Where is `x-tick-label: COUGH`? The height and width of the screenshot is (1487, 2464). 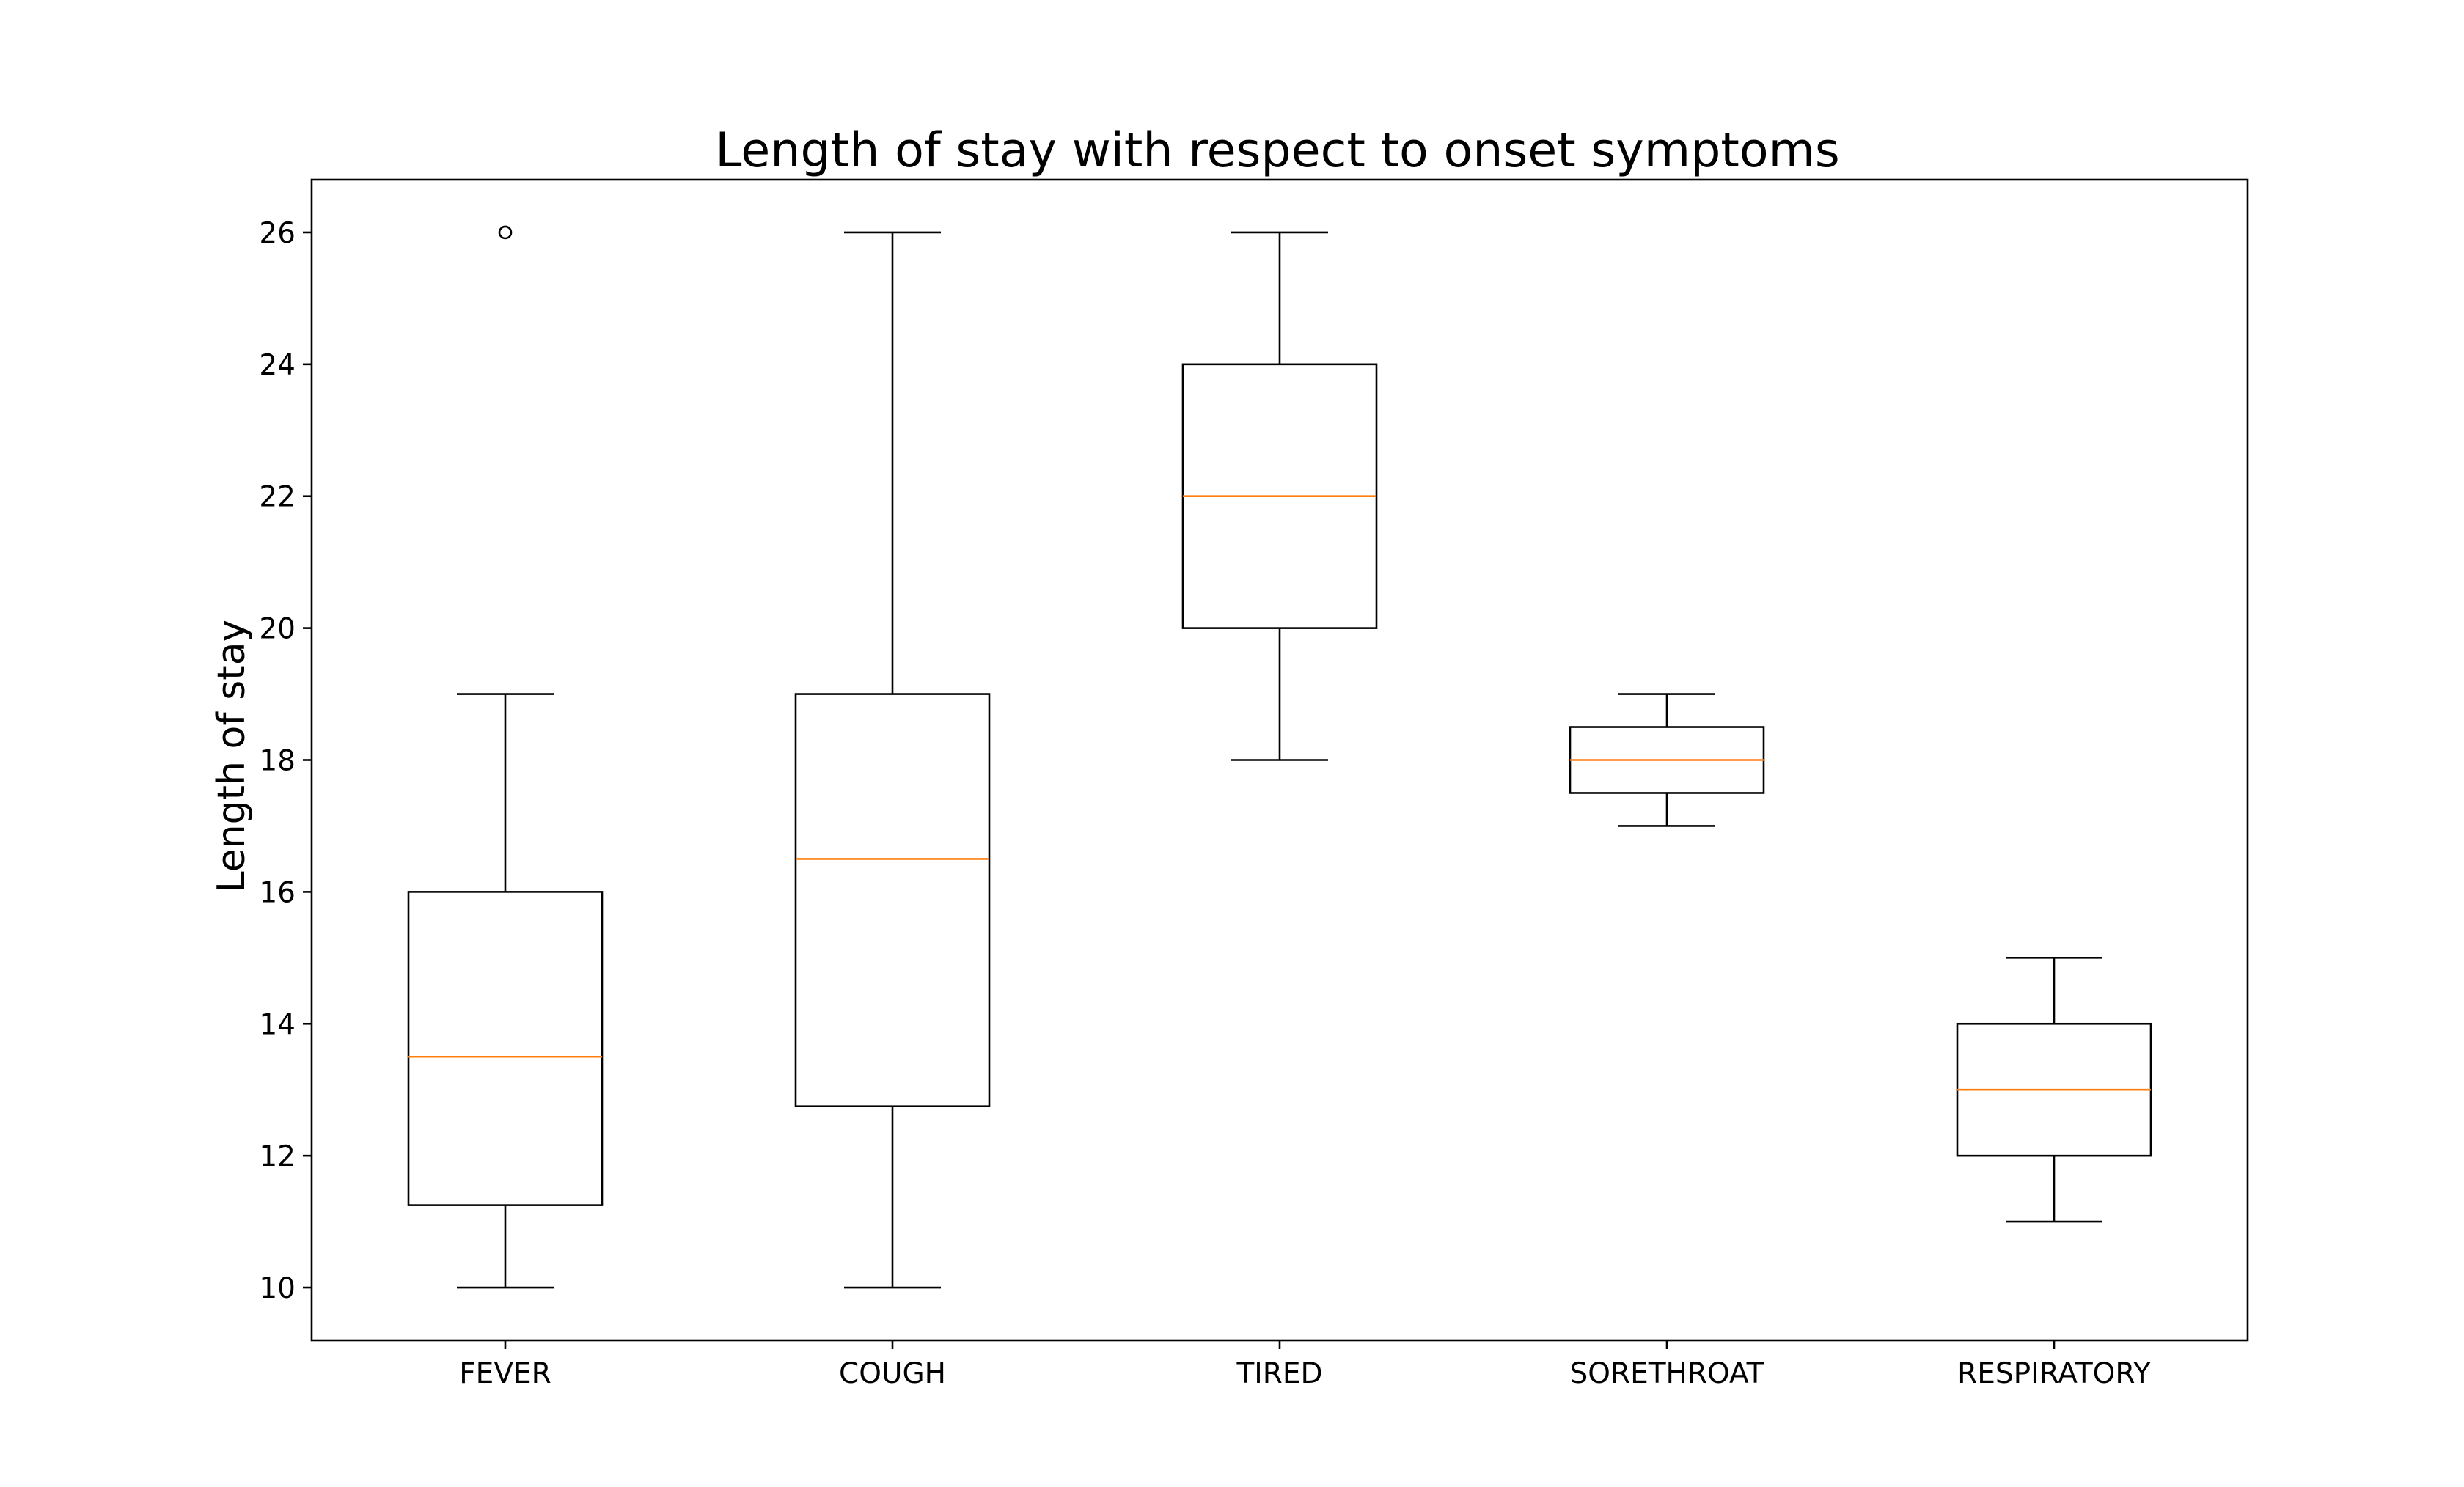 x-tick-label: COUGH is located at coordinates (892, 1373).